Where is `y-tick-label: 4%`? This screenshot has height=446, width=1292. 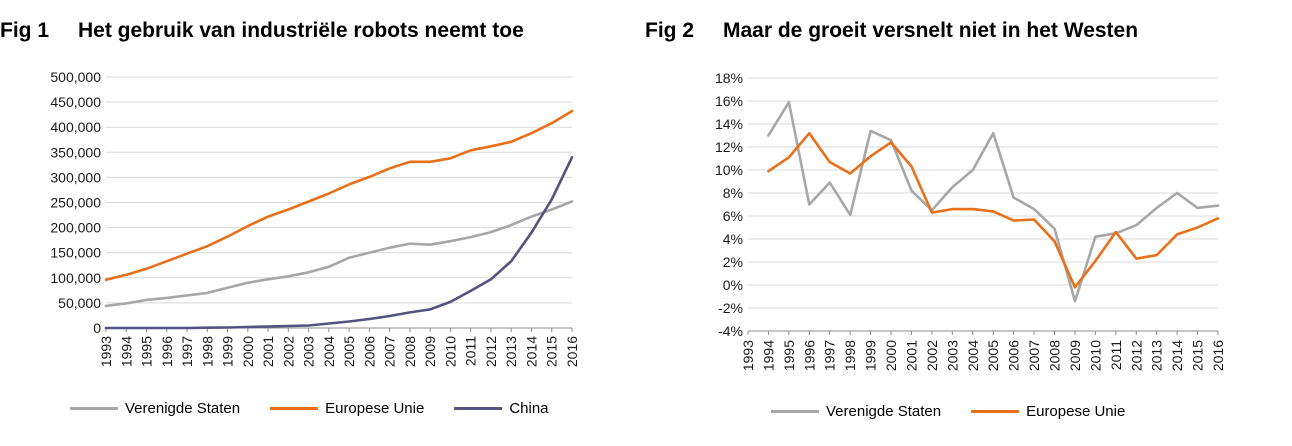
y-tick-label: 4% is located at coordinates (733, 239).